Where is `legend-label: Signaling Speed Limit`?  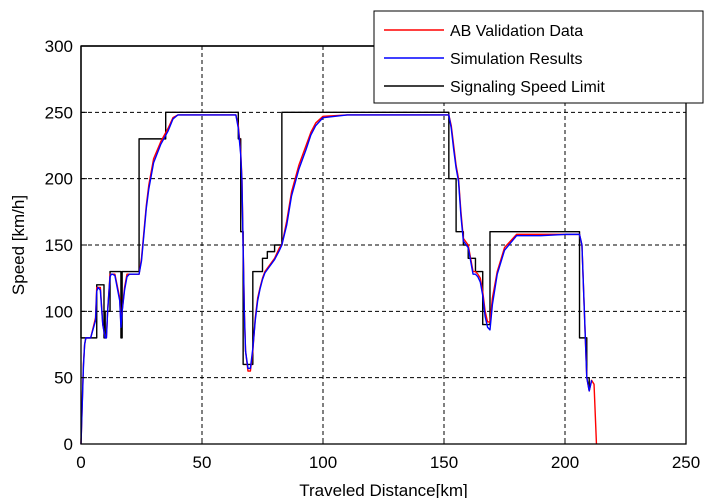 legend-label: Signaling Speed Limit is located at coordinates (527, 87).